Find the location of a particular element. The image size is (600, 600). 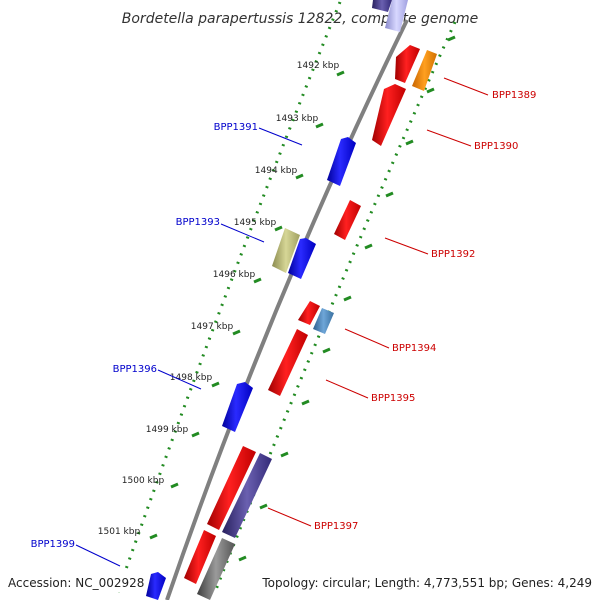

gene-label-bpp1394: BPP1394 is located at coordinates (414, 348).